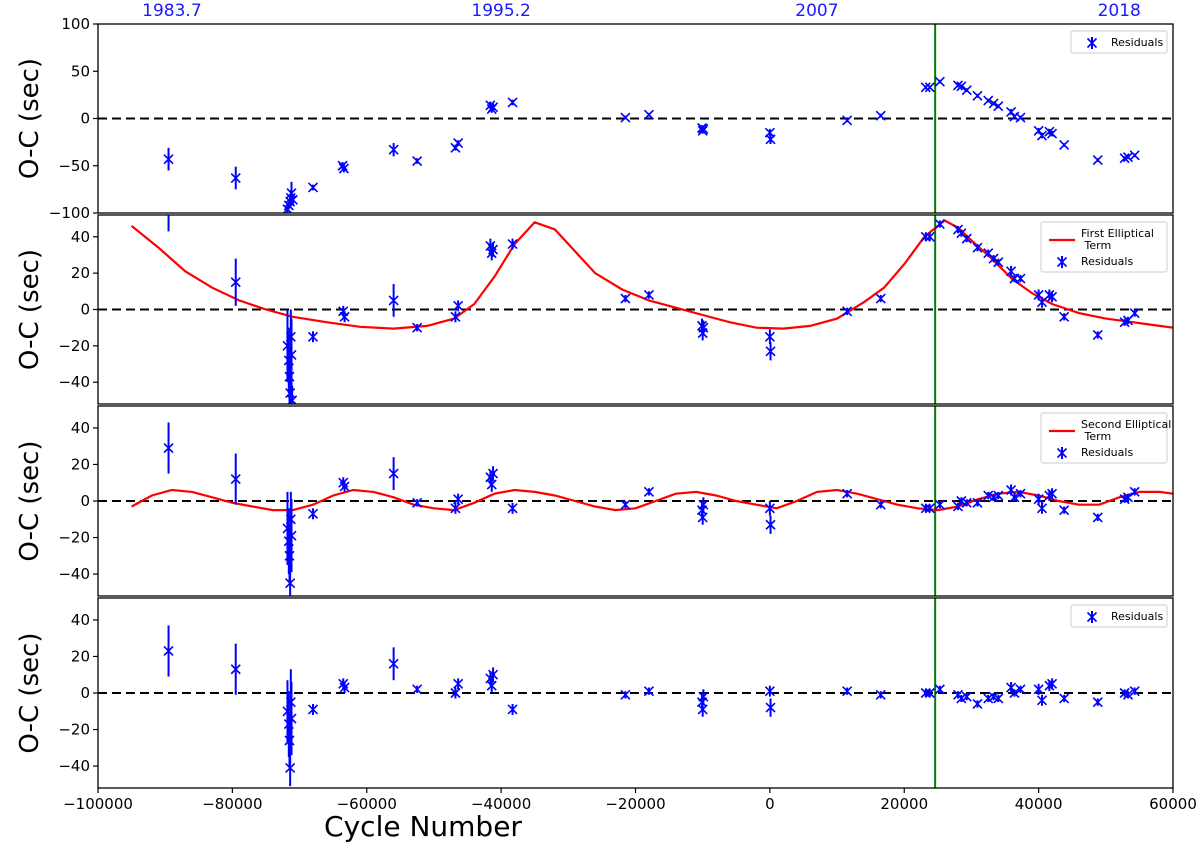 The image size is (1200, 847). I want to click on y-tick-label: −40, so click(74, 382).